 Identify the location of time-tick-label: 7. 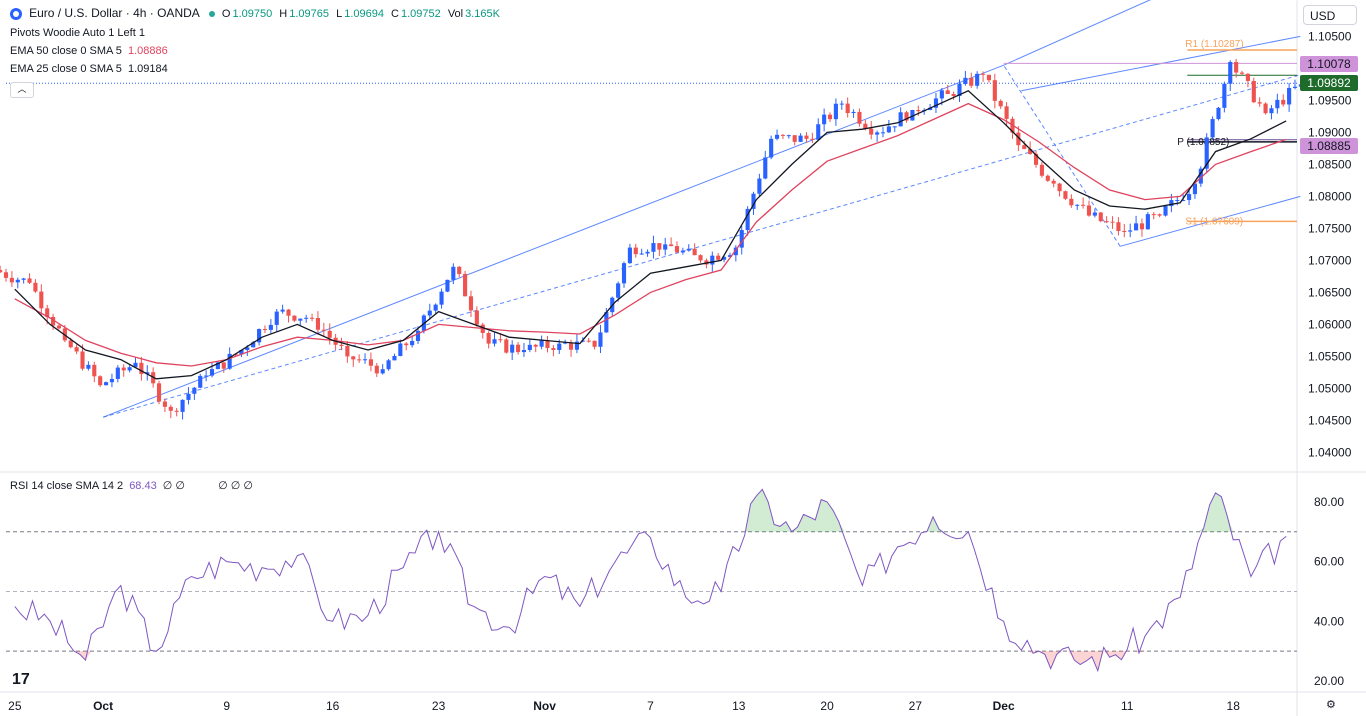
(650, 706).